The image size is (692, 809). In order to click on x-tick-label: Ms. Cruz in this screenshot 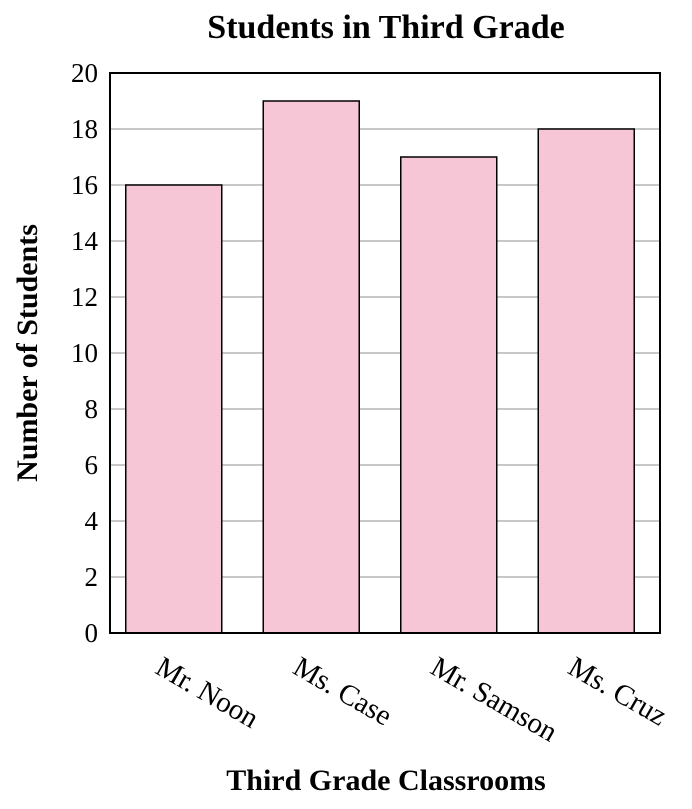, I will do `click(618, 692)`.